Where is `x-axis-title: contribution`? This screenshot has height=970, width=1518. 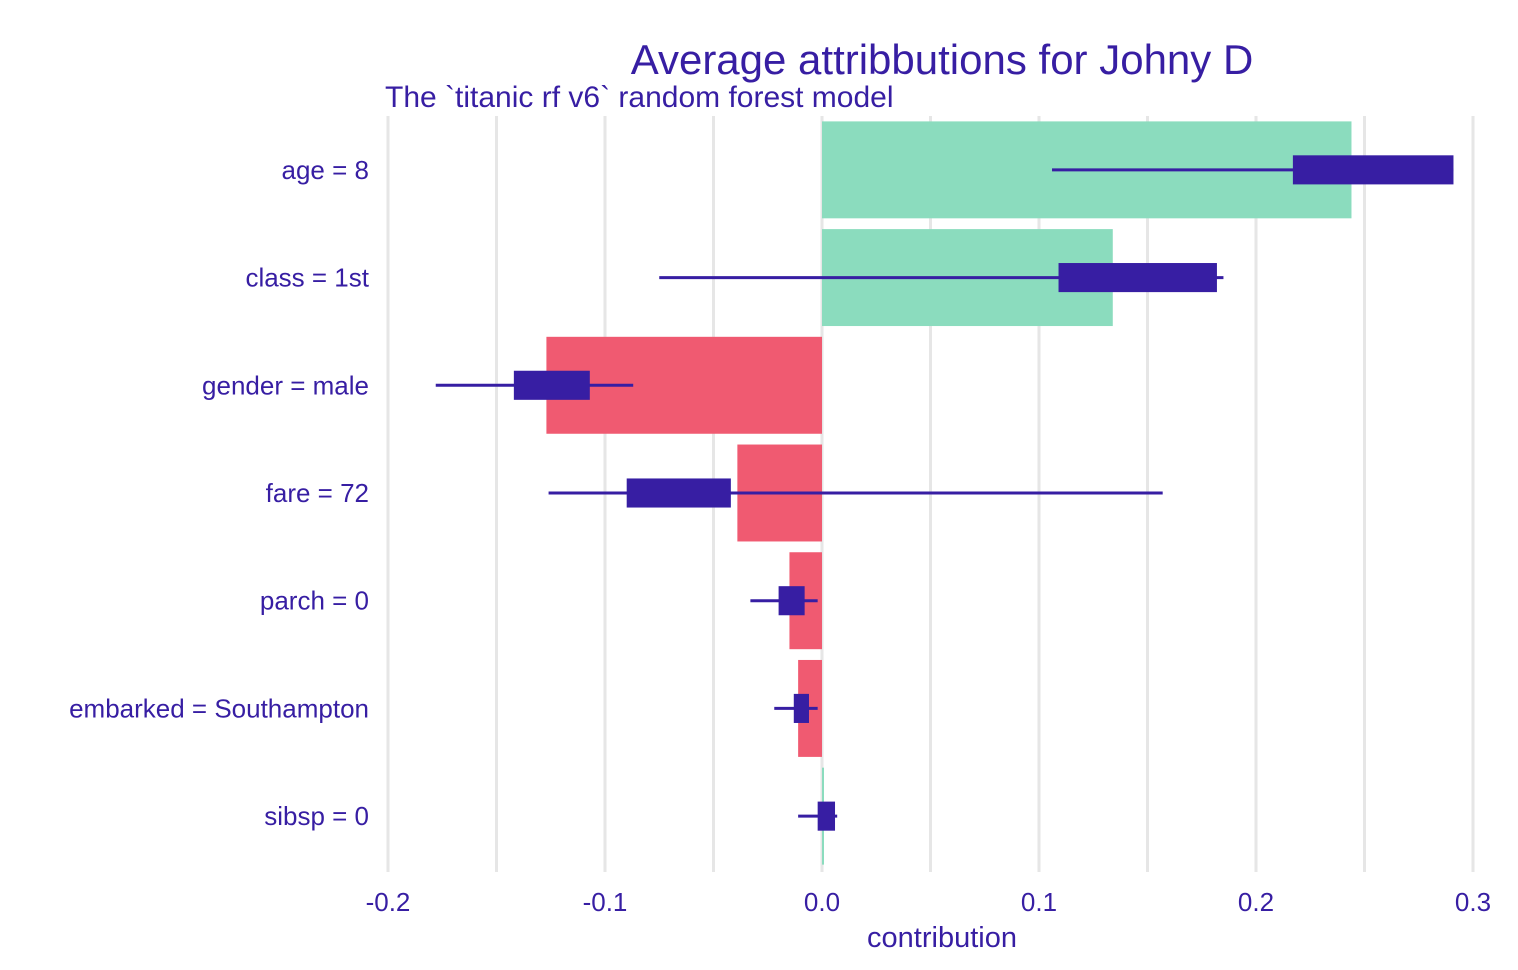
x-axis-title: contribution is located at coordinates (942, 938).